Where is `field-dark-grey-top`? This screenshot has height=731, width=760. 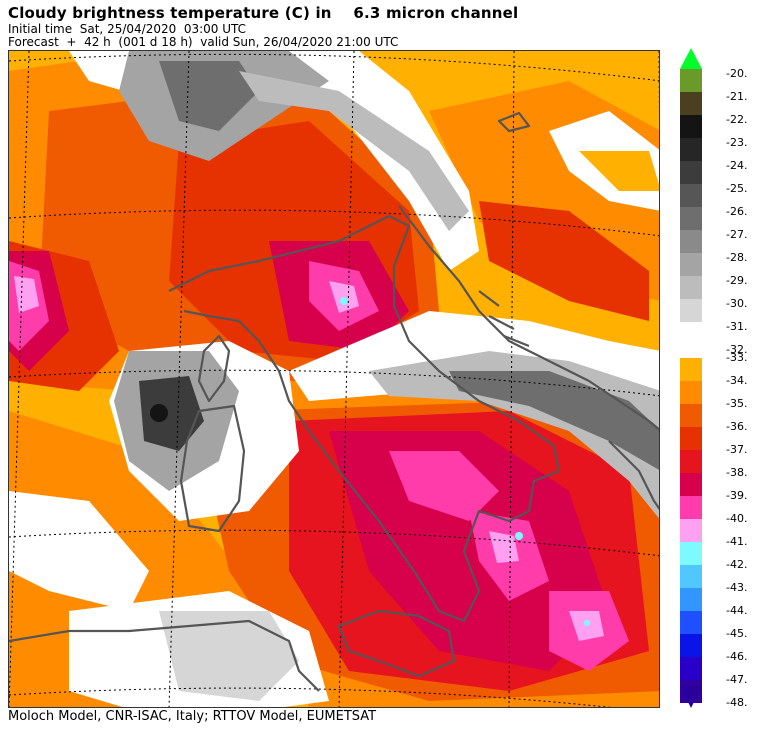
field-dark-grey-top is located at coordinates (209, 96).